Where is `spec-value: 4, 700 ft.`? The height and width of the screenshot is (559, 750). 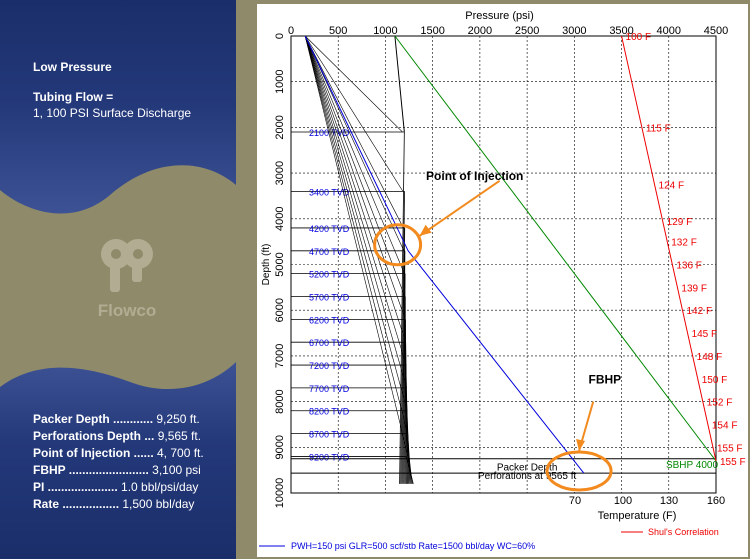
spec-value: 4, 700 ft. is located at coordinates (178, 453).